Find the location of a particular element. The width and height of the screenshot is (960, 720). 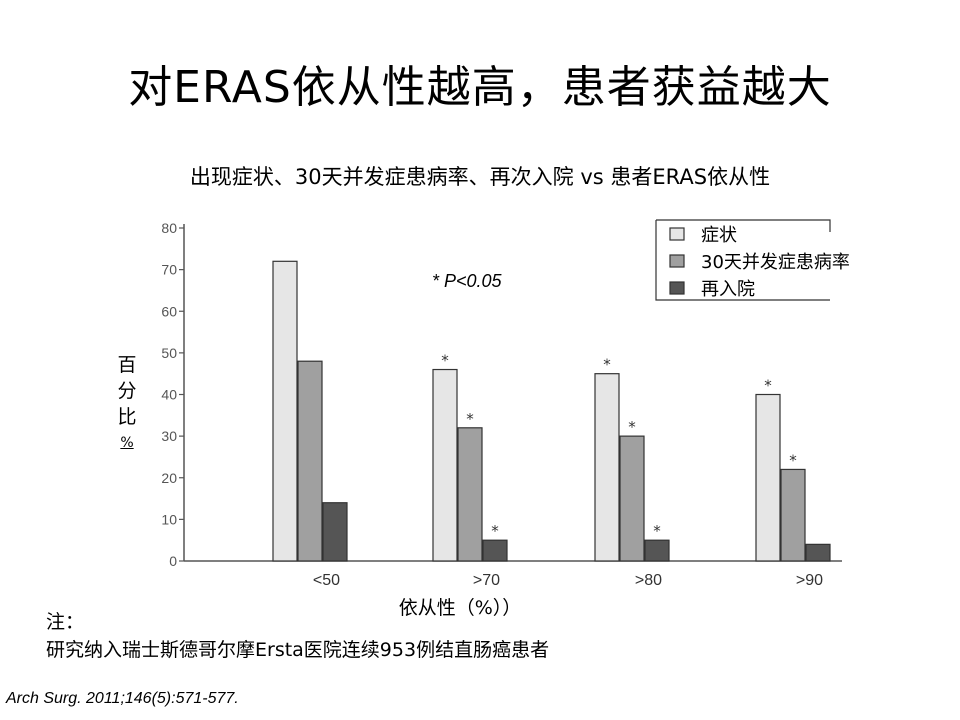

legend-frame is located at coordinates (743, 260).